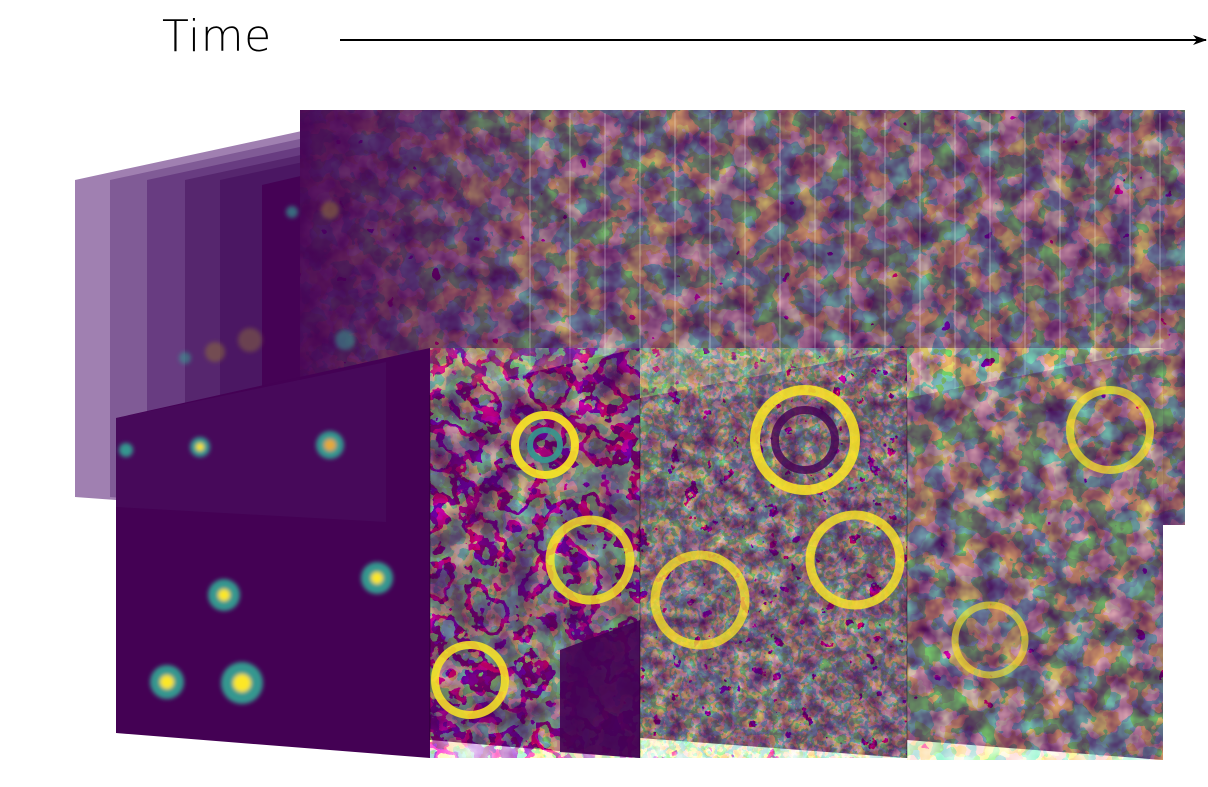 This screenshot has width=1208, height=787. I want to click on back-seed-blobs, so click(267, 282).